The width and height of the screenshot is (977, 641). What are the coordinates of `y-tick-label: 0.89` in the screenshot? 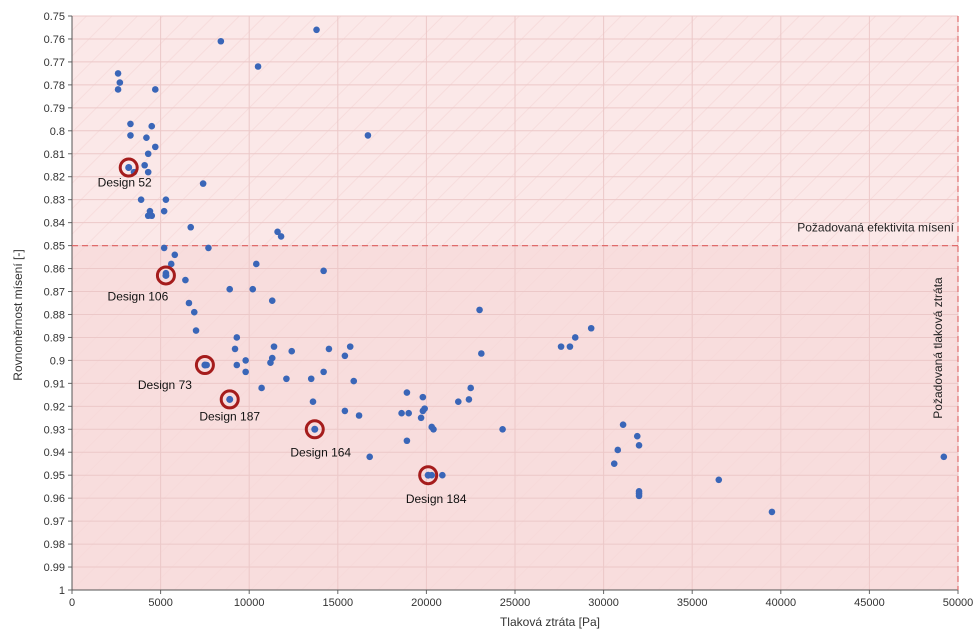 It's located at (54, 338).